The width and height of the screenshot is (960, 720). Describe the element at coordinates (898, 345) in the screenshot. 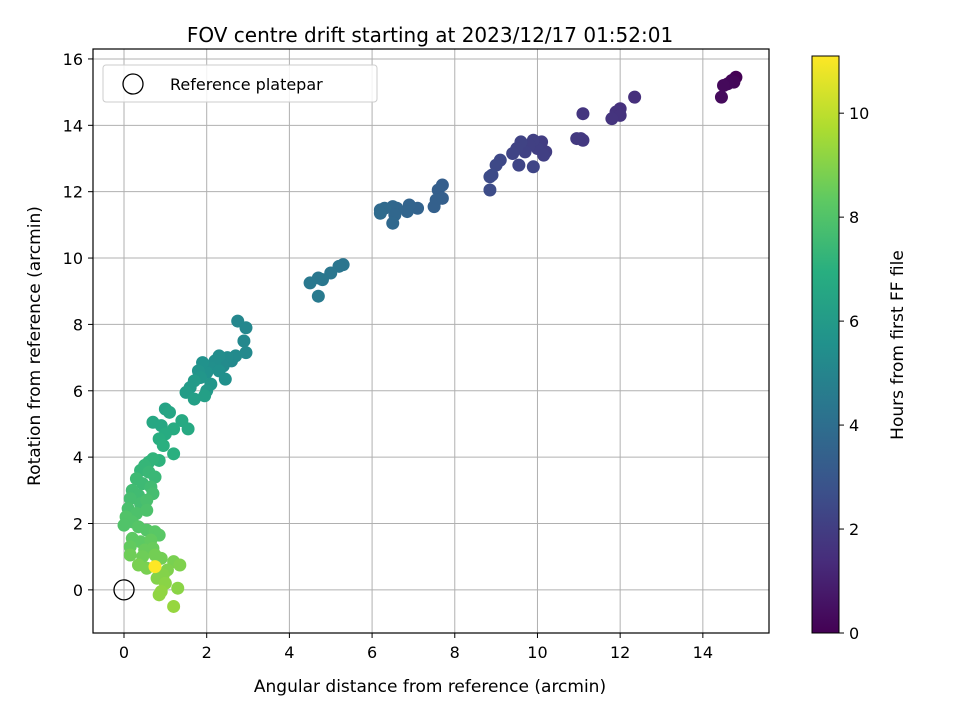

I see `colorbar-label: Hours from first FF file` at that location.